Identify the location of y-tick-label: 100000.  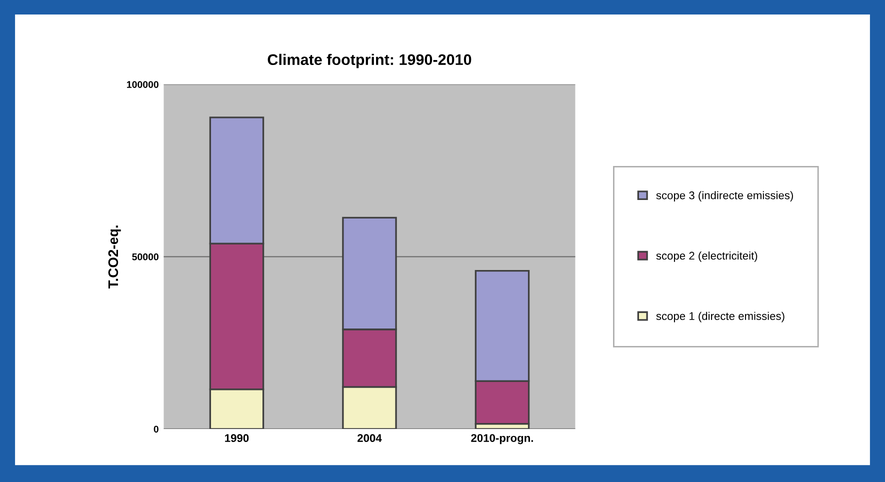
(142, 84).